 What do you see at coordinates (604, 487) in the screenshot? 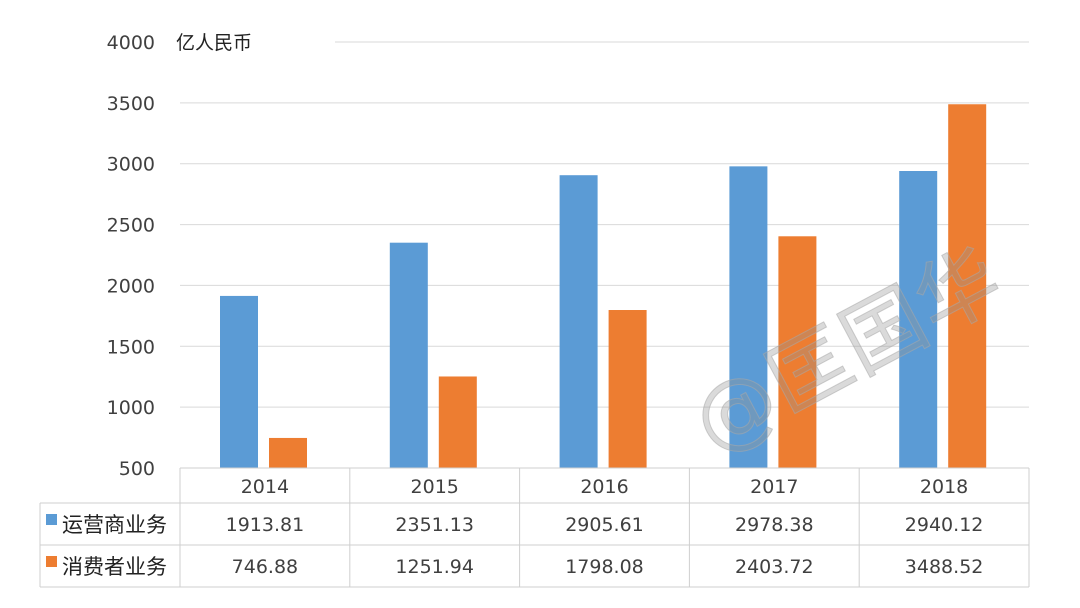
I see `category-label: 2016` at bounding box center [604, 487].